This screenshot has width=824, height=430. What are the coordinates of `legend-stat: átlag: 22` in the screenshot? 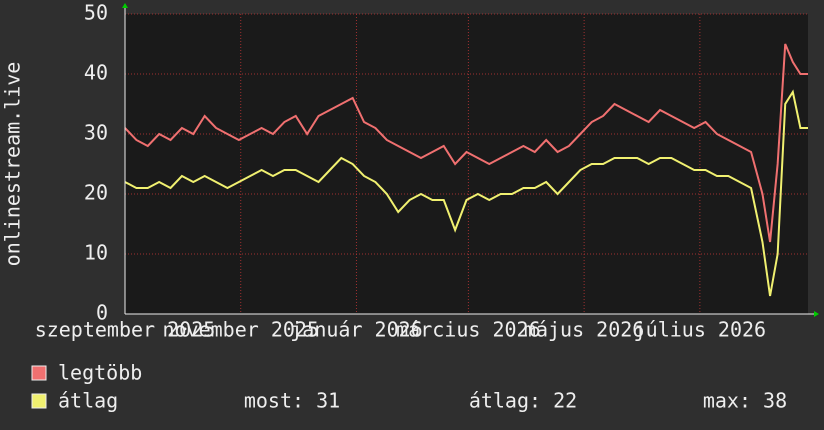 It's located at (523, 401).